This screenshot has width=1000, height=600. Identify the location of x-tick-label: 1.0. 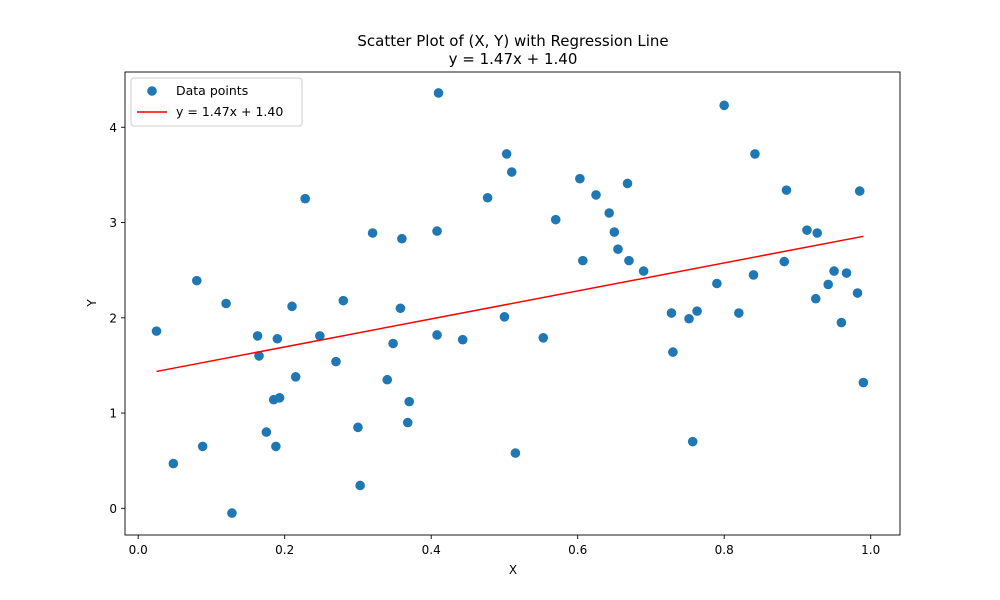
(870, 550).